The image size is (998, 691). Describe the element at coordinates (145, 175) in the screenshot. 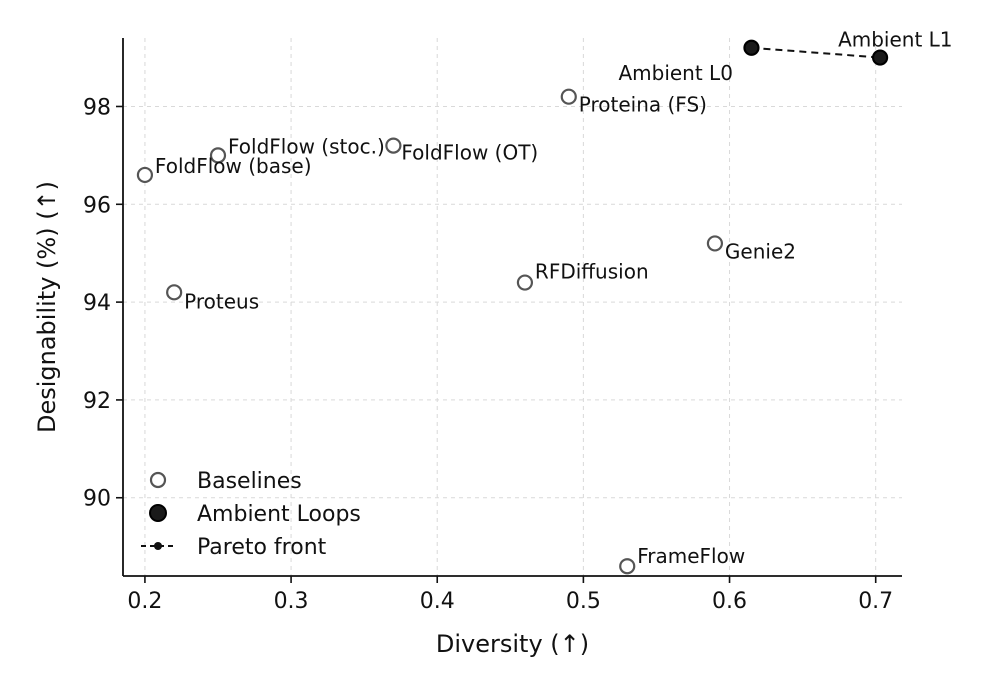

I see `point-foldflow-base` at that location.